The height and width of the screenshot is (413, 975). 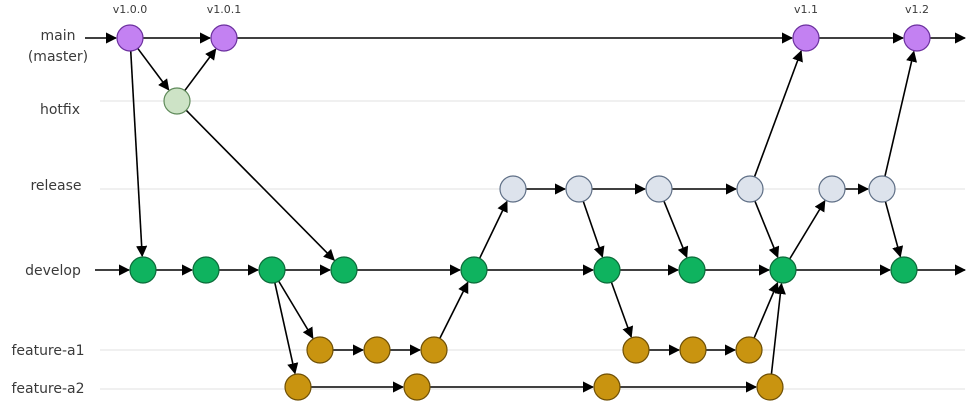 I want to click on tag-label: v1.0.1, so click(x=224, y=9).